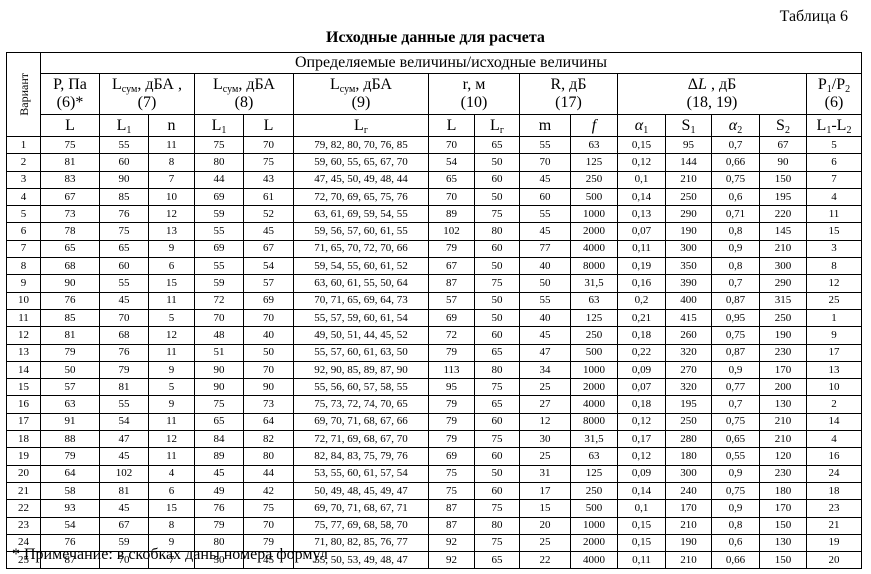  I want to click on sub-header-n: n, so click(171, 125).